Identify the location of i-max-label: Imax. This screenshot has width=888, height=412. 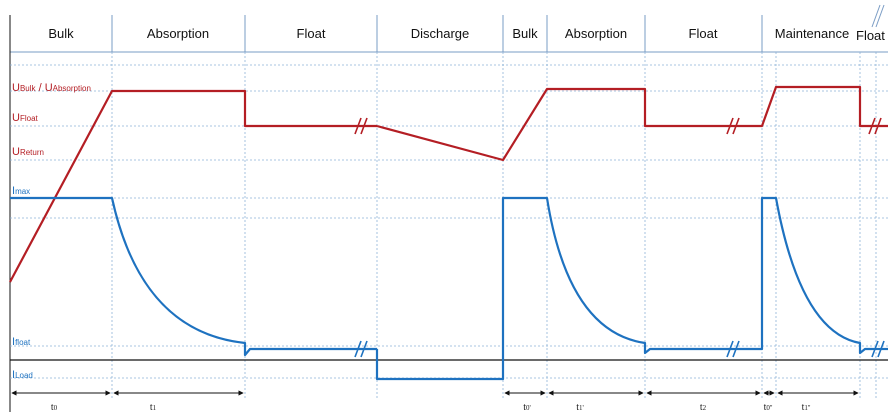
(21, 191).